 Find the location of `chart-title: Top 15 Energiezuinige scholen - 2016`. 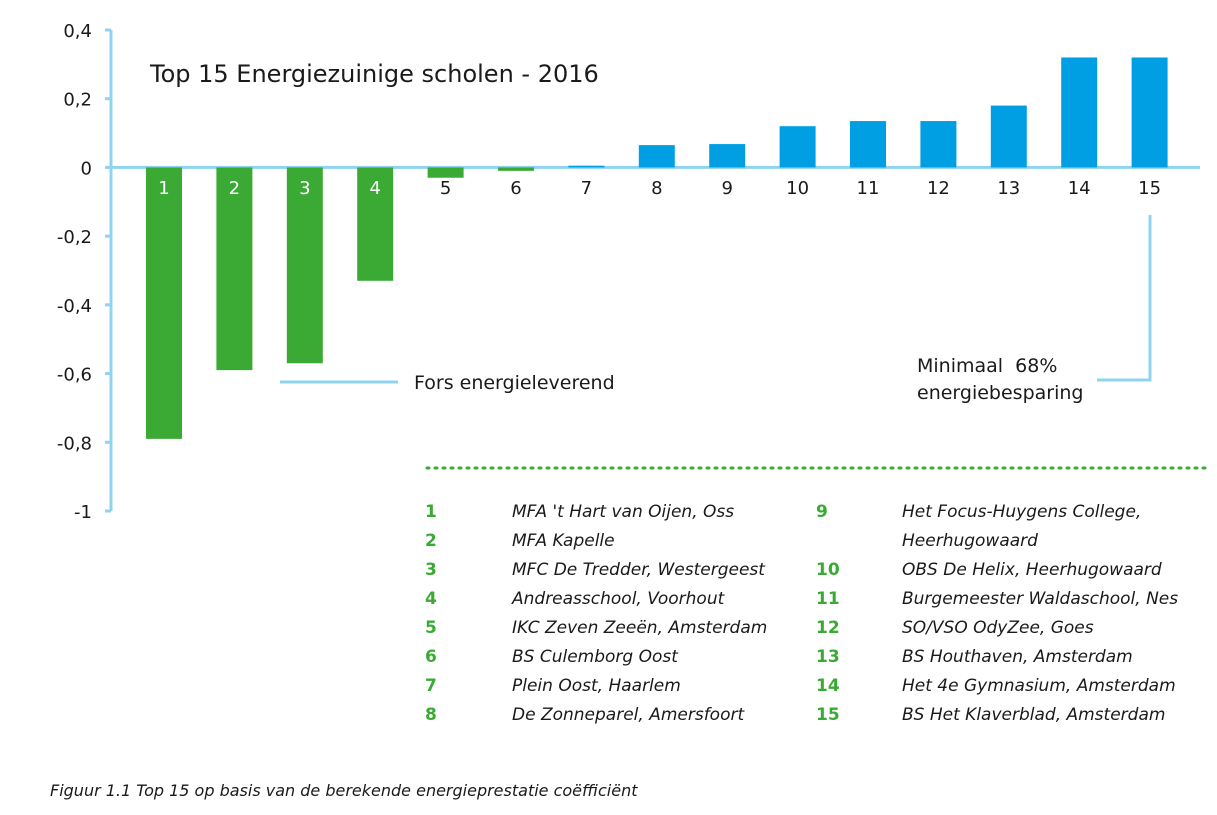

chart-title: Top 15 Energiezuinige scholen - 2016 is located at coordinates (374, 74).